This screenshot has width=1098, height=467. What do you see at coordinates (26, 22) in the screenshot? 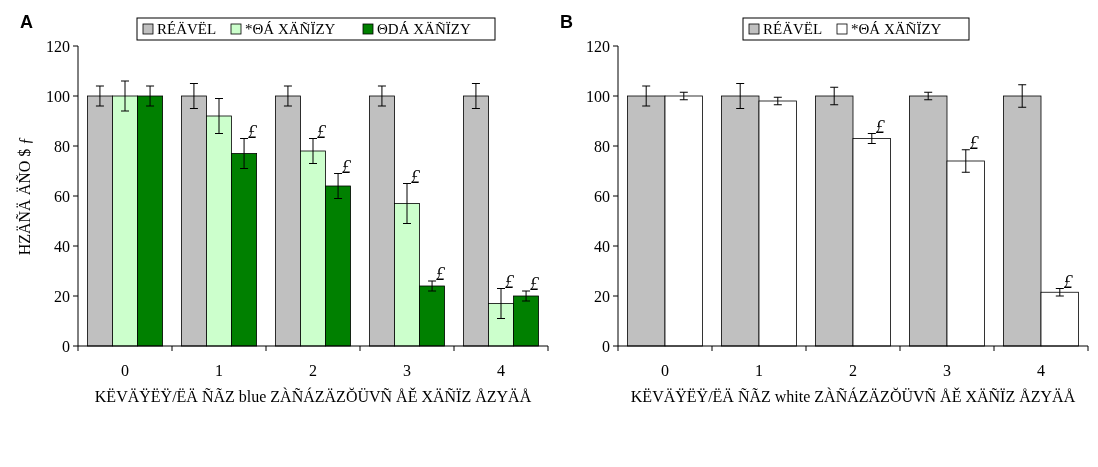
I see `chart-title: A` at bounding box center [26, 22].